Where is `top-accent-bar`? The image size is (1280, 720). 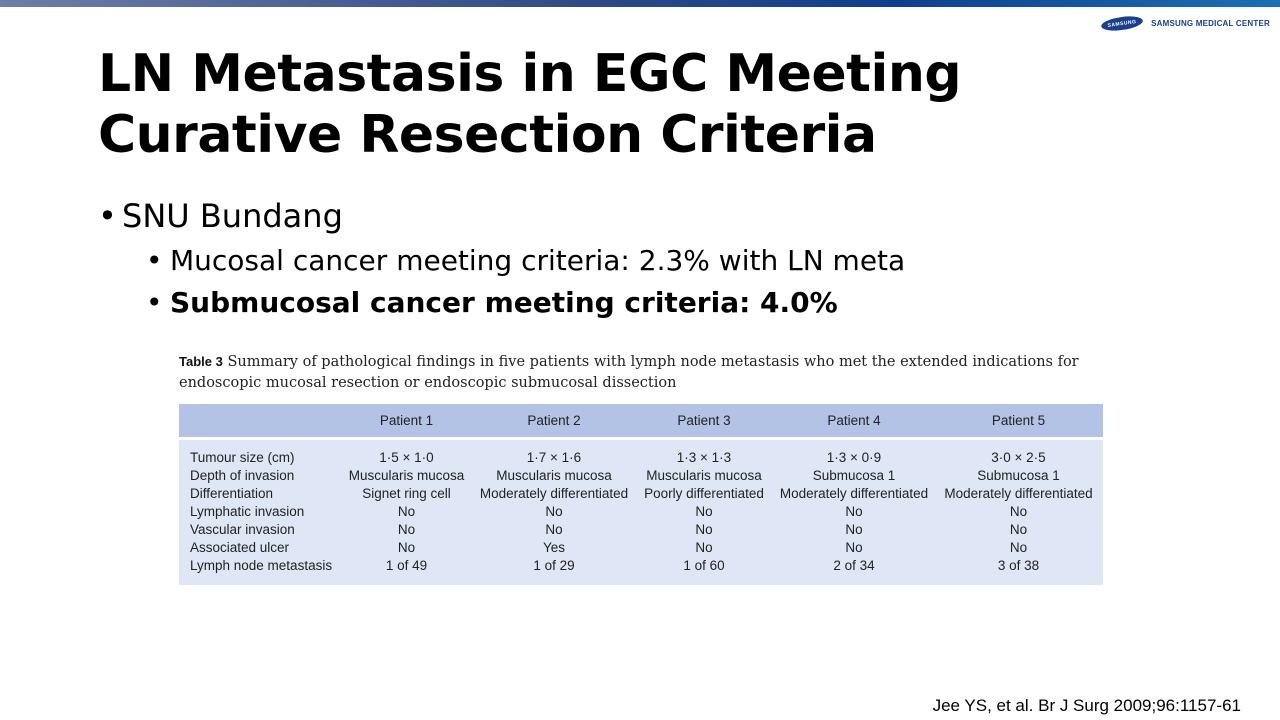
top-accent-bar is located at coordinates (640, 3).